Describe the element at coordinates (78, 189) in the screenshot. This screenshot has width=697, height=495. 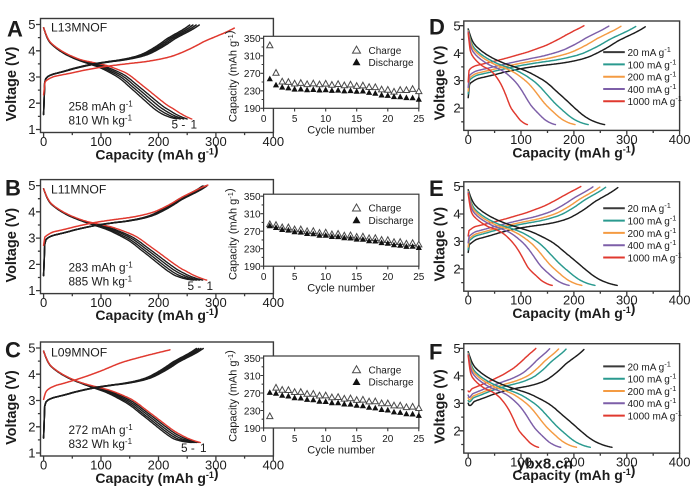
I see `svg-text: L11MNOF` at that location.